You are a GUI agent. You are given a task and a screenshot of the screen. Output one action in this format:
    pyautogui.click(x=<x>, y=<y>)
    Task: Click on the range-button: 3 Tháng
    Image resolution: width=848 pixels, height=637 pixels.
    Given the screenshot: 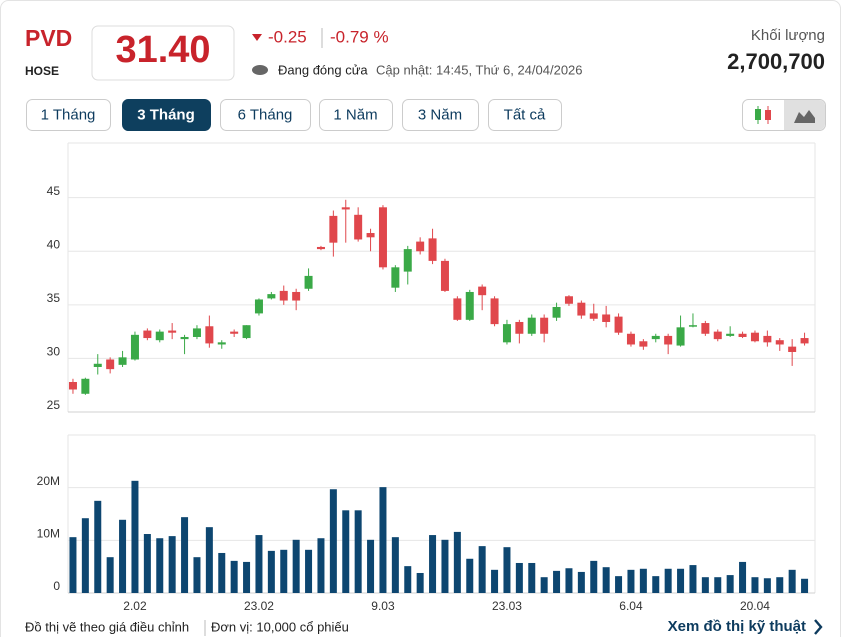 What is the action you would take?
    pyautogui.click(x=166, y=115)
    